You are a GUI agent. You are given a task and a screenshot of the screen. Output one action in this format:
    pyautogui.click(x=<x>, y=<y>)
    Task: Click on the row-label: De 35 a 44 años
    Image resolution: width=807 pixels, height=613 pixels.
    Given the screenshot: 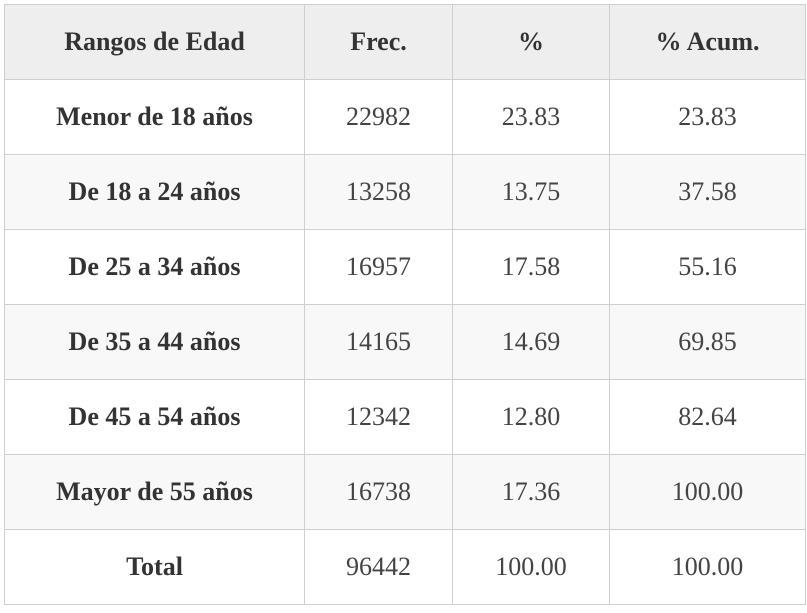 What is the action you would take?
    pyautogui.click(x=154, y=342)
    